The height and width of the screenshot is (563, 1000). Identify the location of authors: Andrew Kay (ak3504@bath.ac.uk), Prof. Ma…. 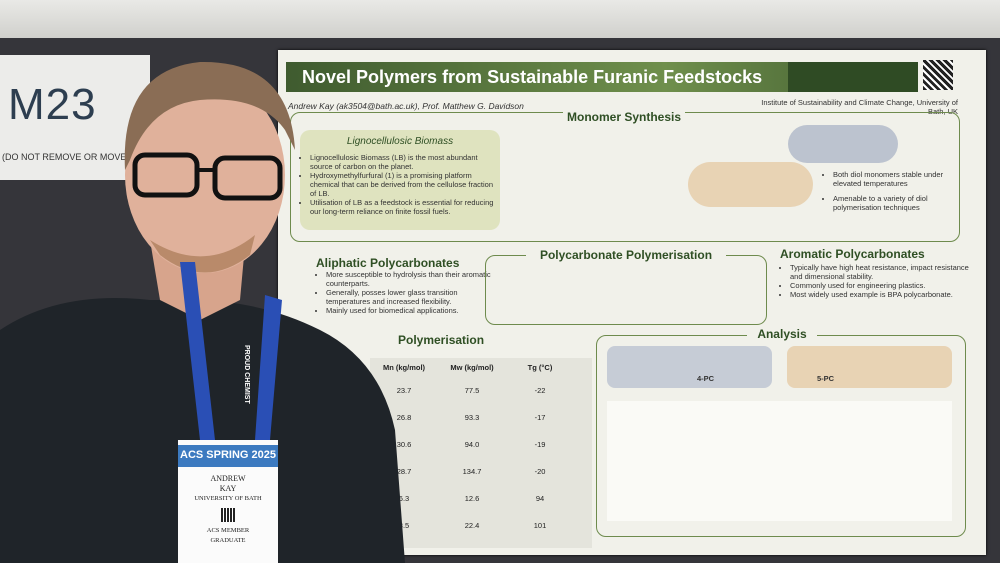
(406, 106).